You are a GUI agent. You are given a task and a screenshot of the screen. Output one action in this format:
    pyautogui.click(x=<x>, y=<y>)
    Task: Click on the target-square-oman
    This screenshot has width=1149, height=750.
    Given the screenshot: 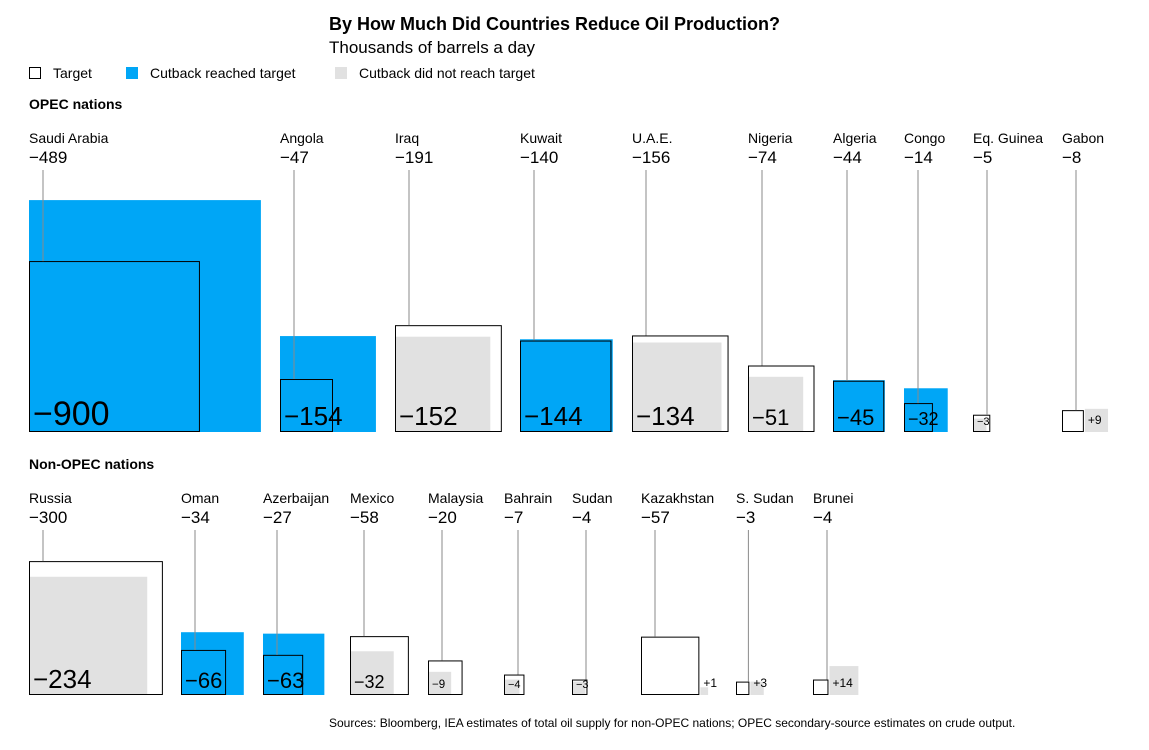 What is the action you would take?
    pyautogui.click(x=204, y=672)
    